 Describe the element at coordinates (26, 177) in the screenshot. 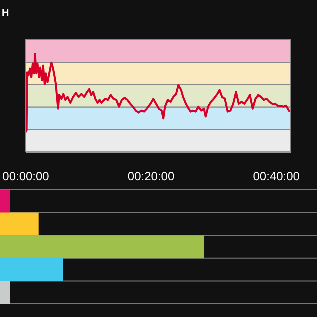

I see `x-tick-label: 00:00:00` at that location.